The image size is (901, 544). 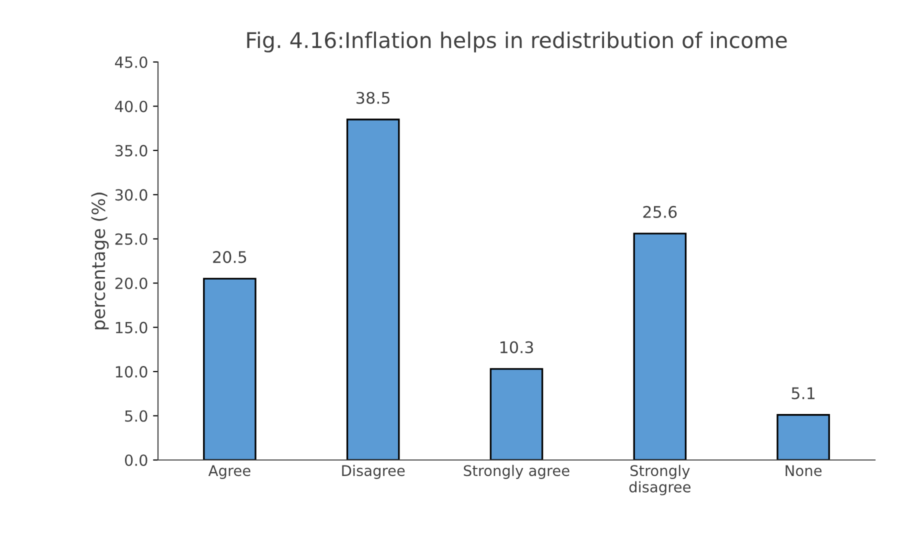 I want to click on x-tick-label: Agree, so click(x=229, y=472).